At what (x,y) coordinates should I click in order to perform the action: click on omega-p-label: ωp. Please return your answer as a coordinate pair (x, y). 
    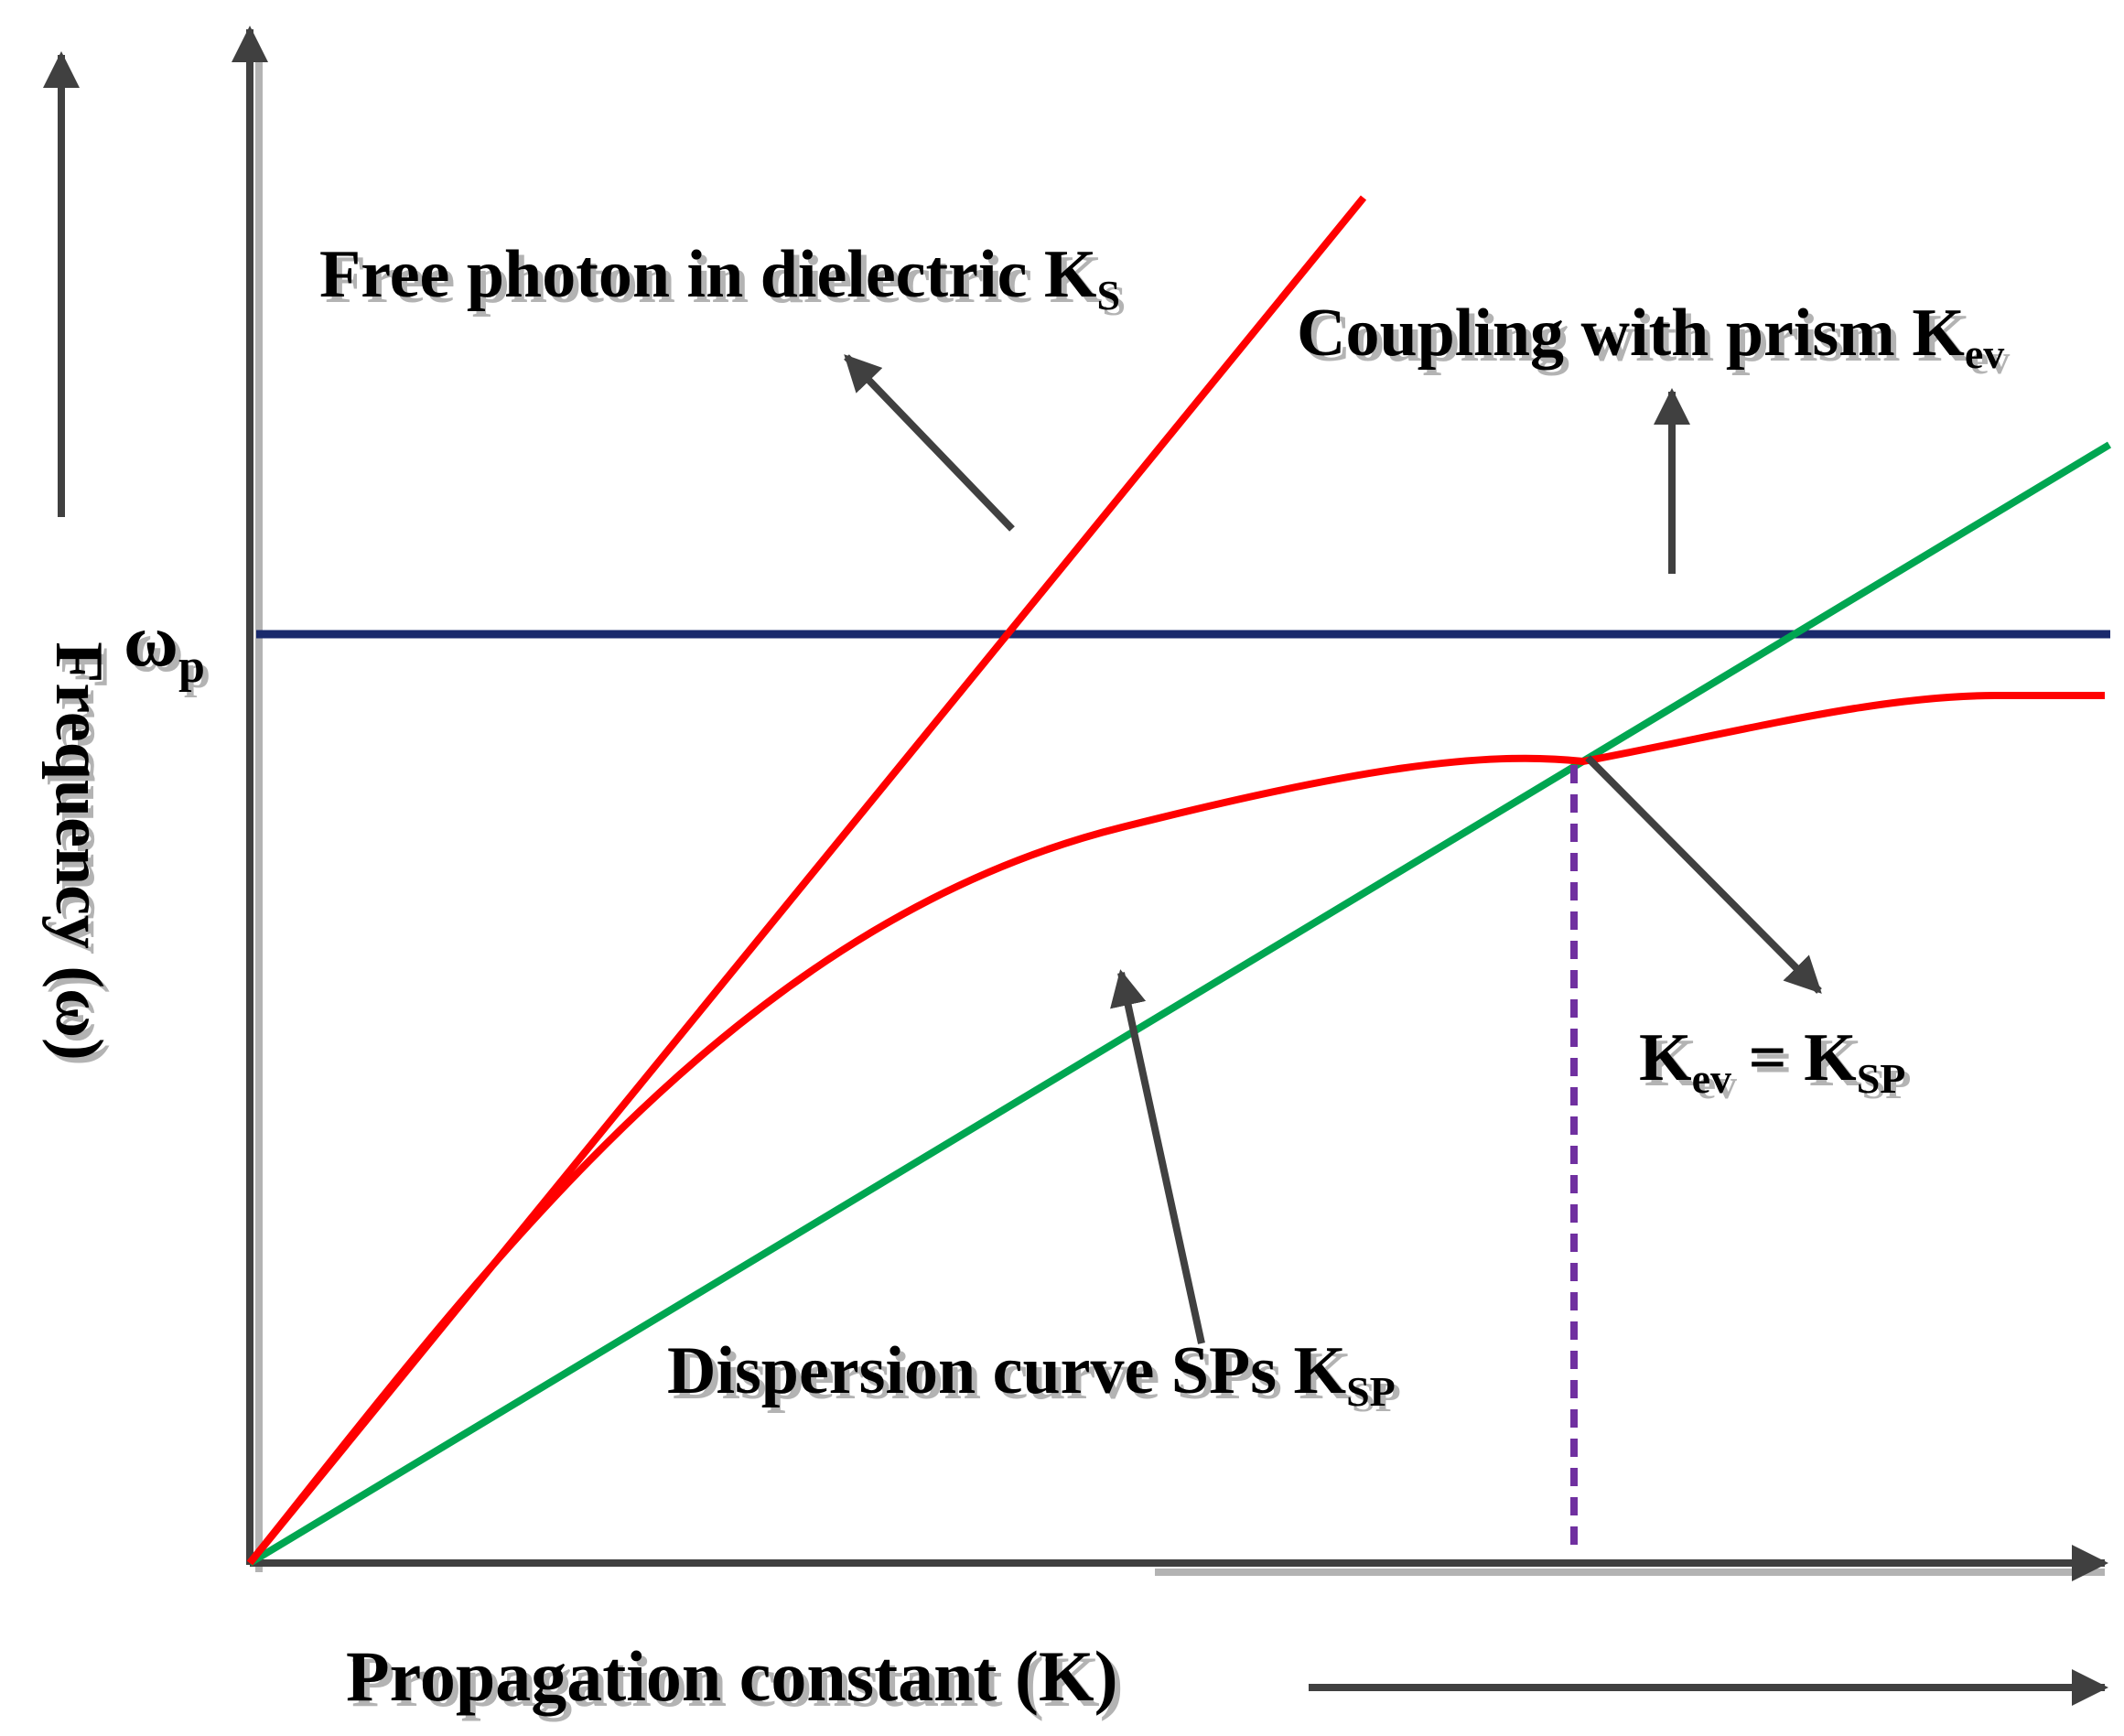
    Looking at the image, I should click on (165, 646).